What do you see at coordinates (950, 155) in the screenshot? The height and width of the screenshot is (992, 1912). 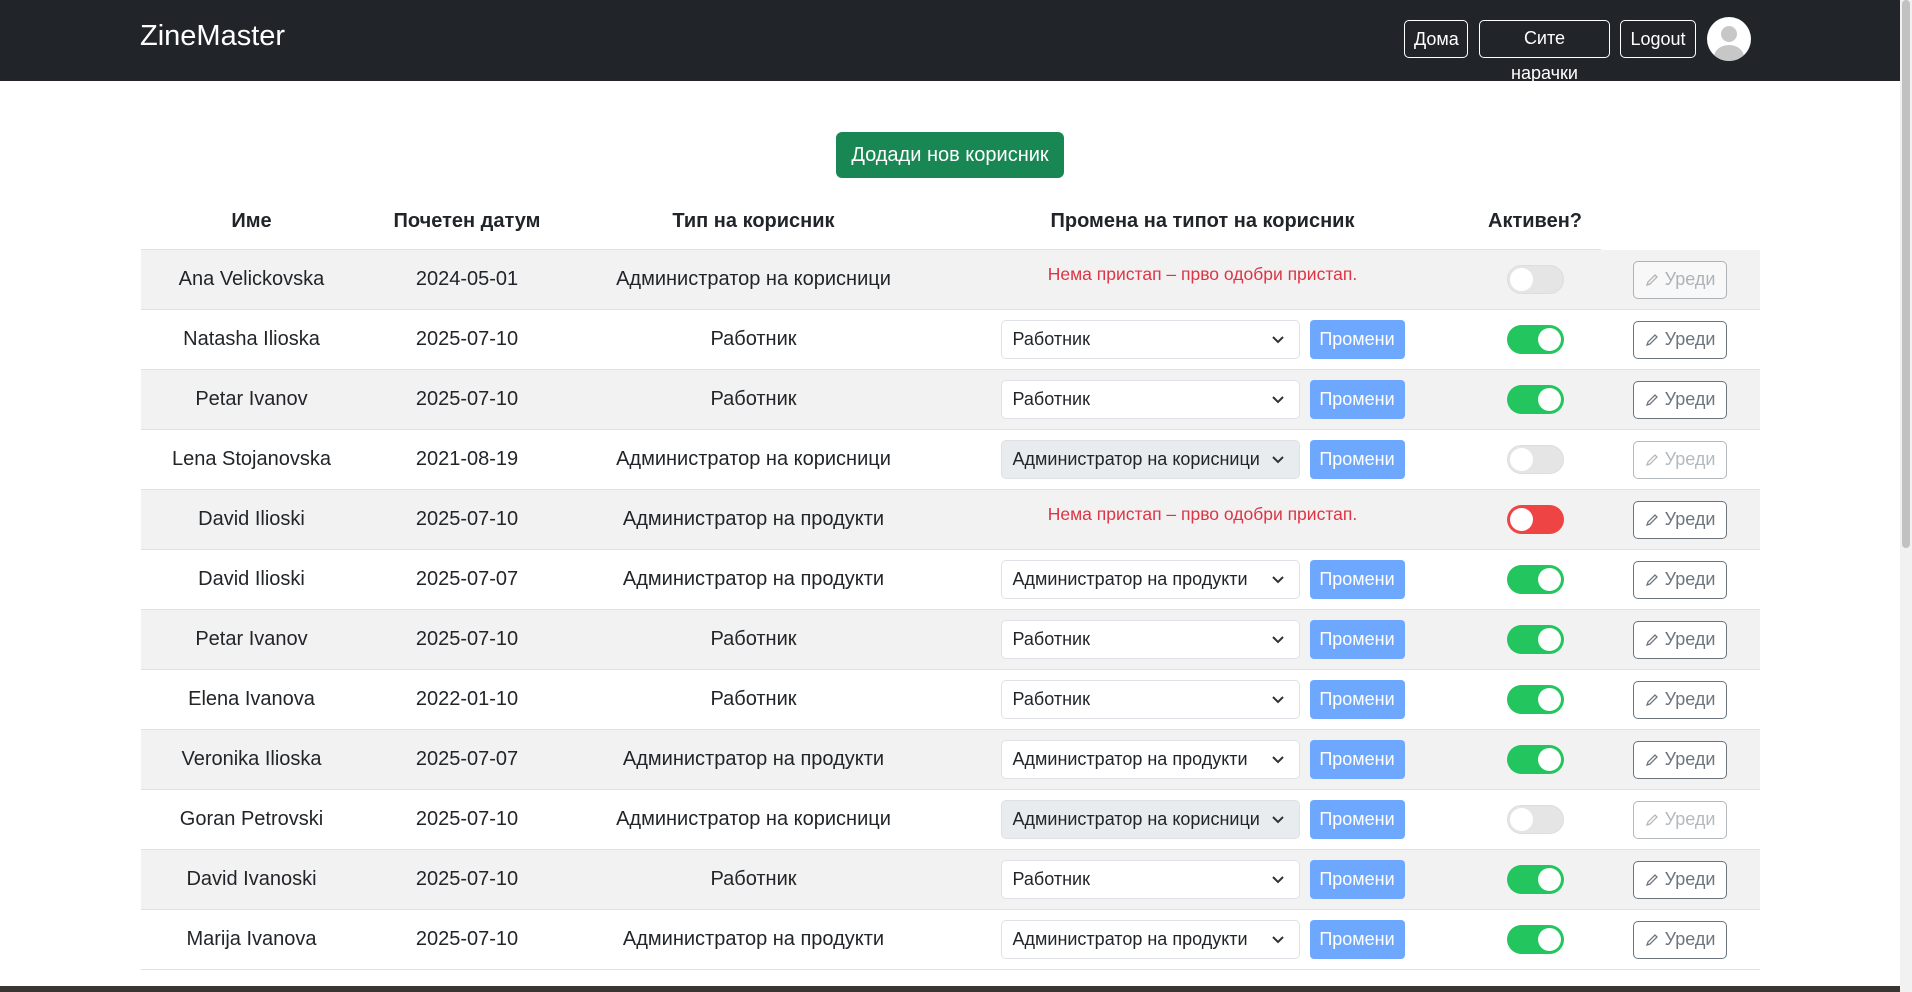 I see `add-user-button: Додади нов корисник` at bounding box center [950, 155].